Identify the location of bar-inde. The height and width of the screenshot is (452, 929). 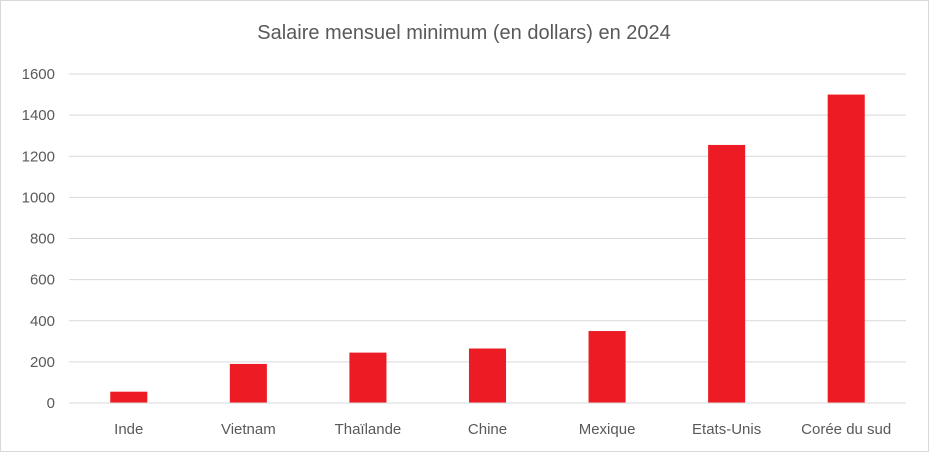
(129, 397).